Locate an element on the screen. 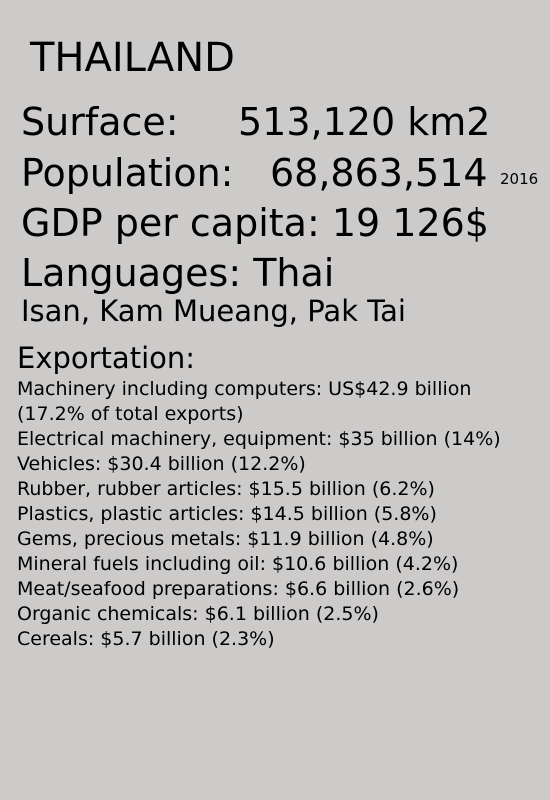 This screenshot has width=550, height=800. country-title: THAILAND is located at coordinates (132, 58).